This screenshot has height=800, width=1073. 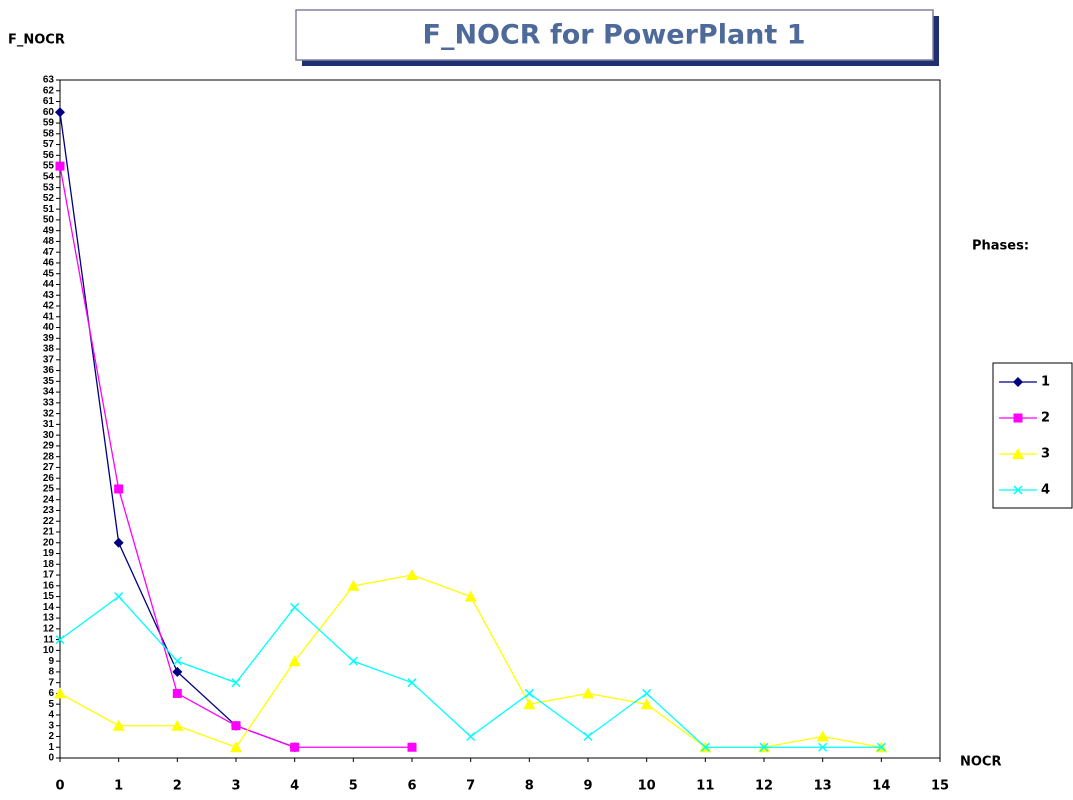 What do you see at coordinates (49, 209) in the screenshot?
I see `y-tick-label: 51` at bounding box center [49, 209].